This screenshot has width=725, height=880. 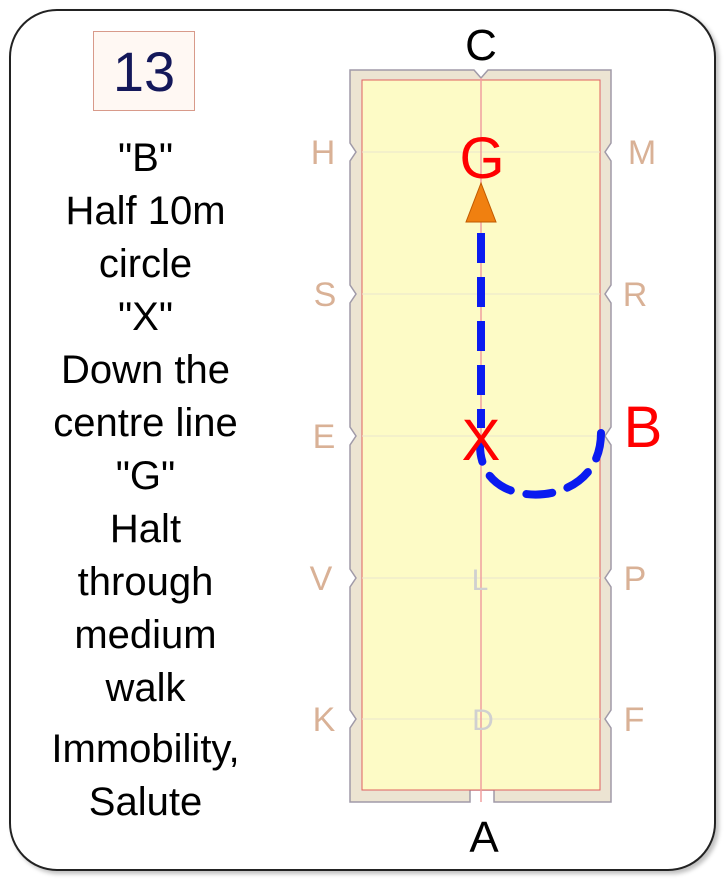 I want to click on instruction-line: Down the, so click(x=145, y=370).